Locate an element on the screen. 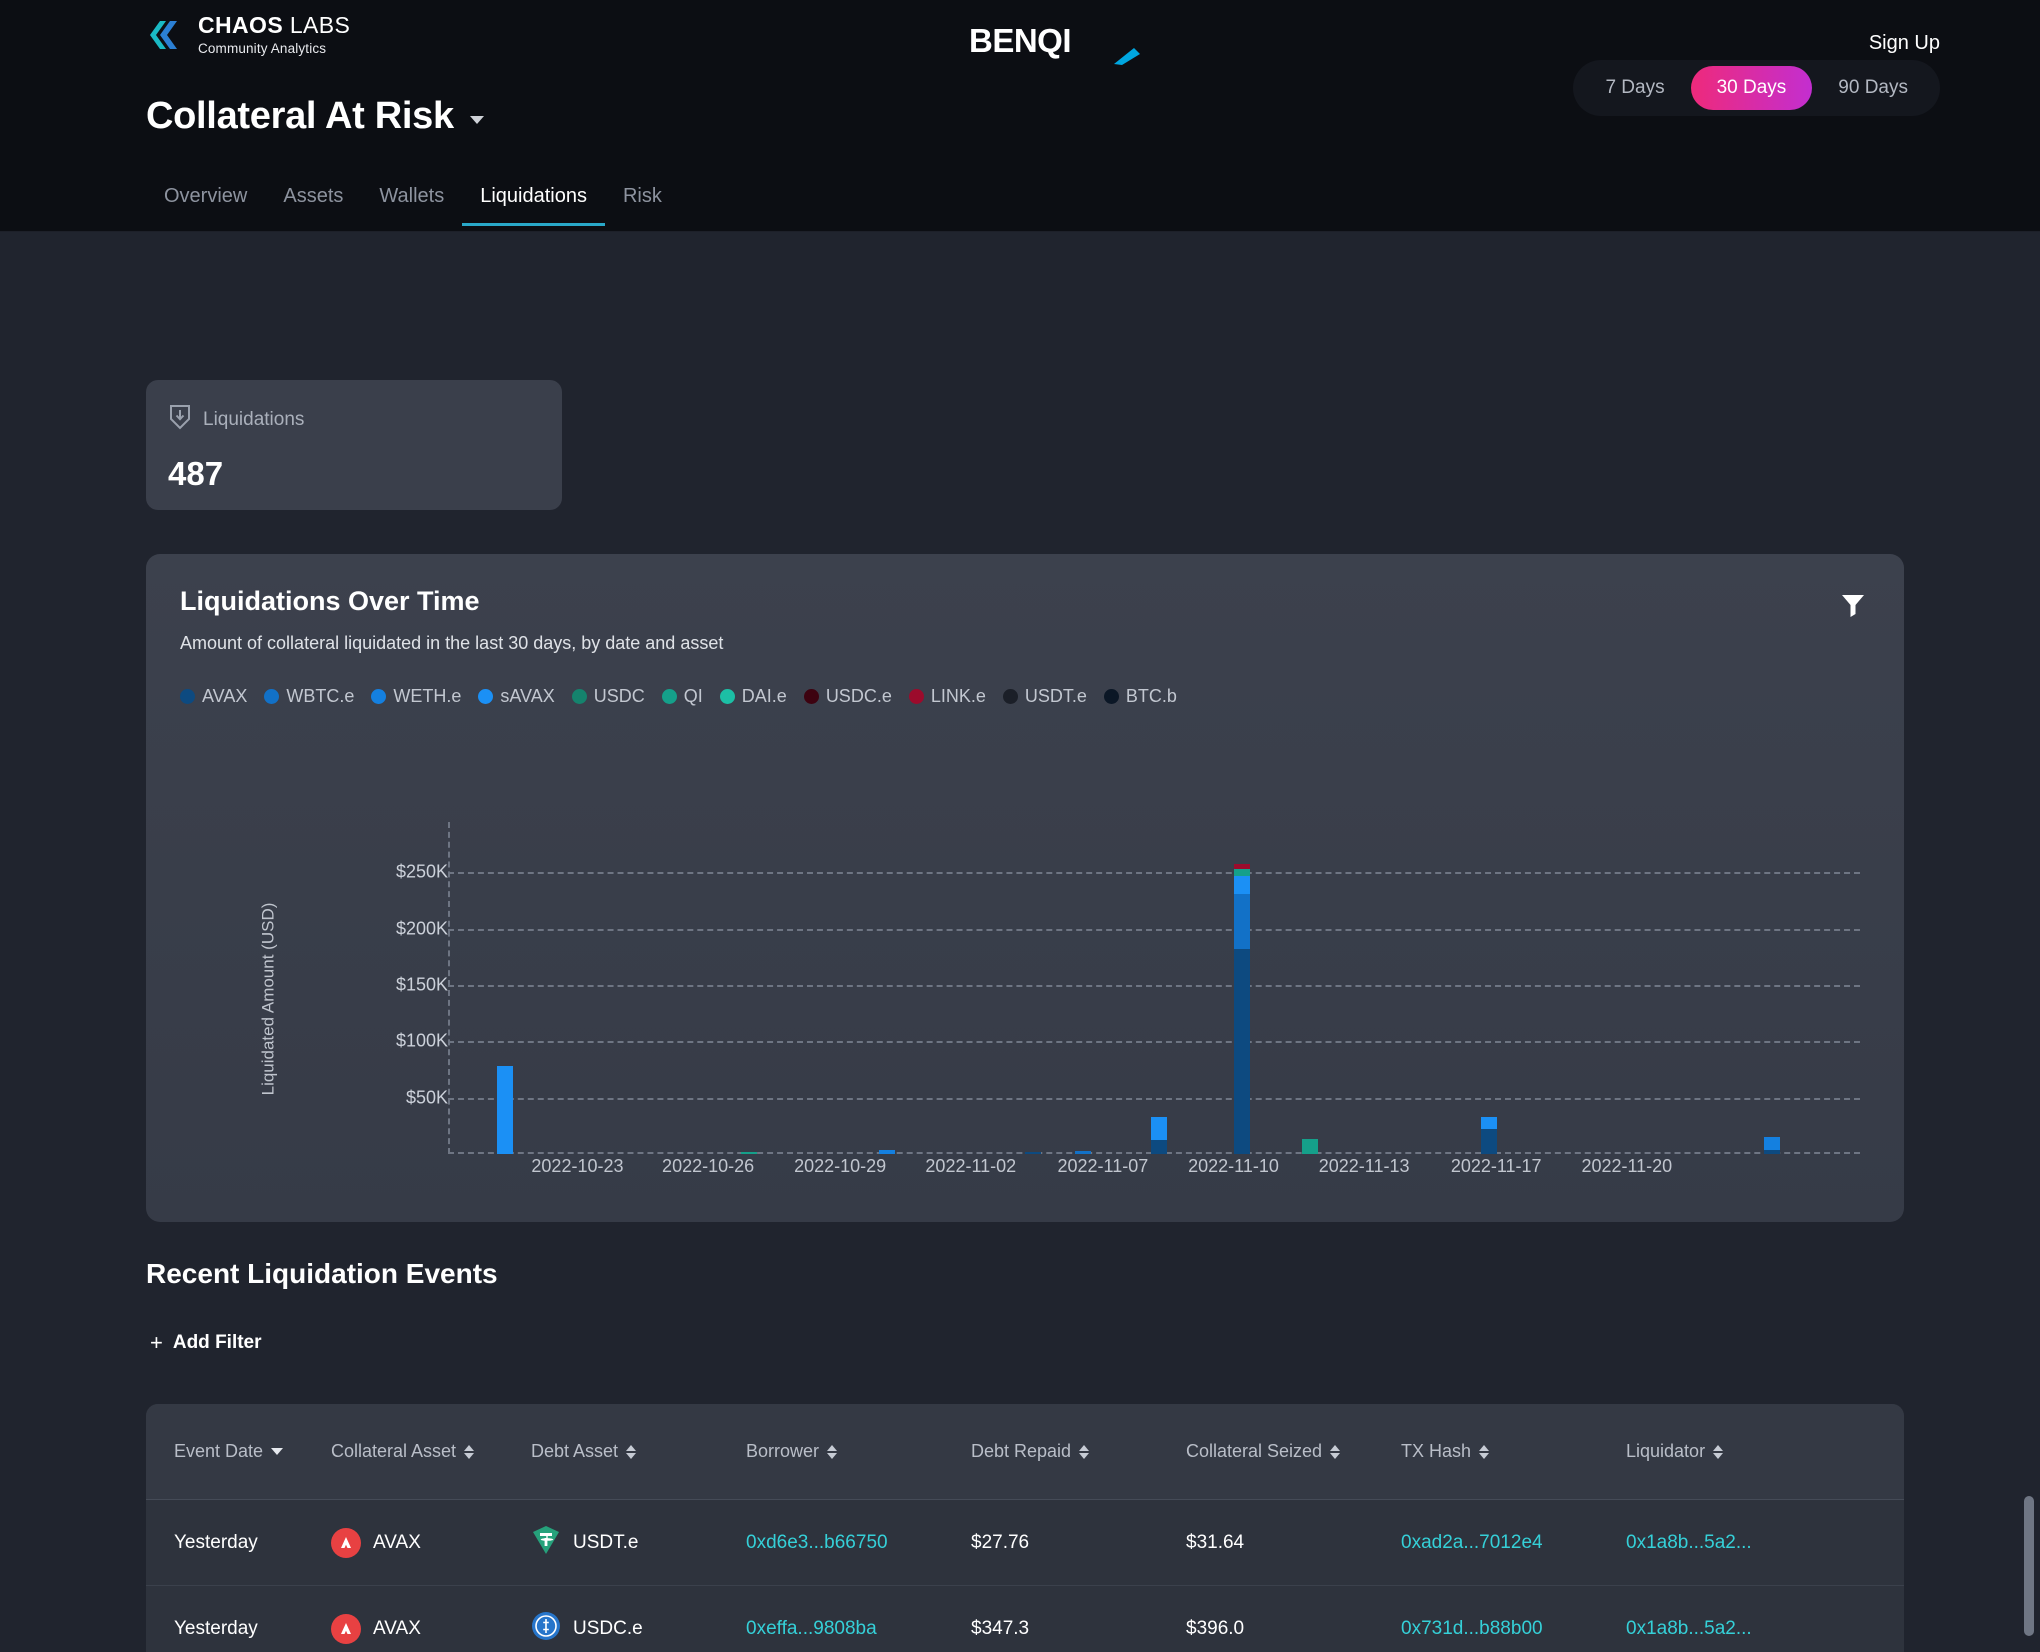 Image resolution: width=2040 pixels, height=1652 pixels. bar-segment-link-e is located at coordinates (1241, 866).